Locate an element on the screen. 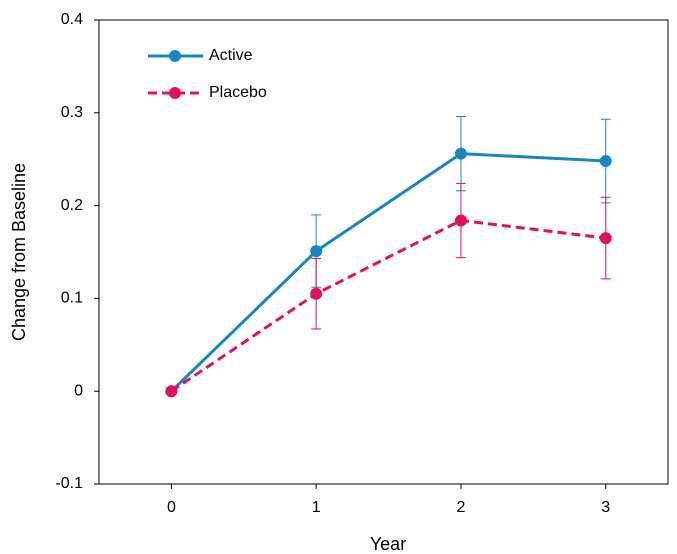  x-tick-label: 1 is located at coordinates (316, 507).